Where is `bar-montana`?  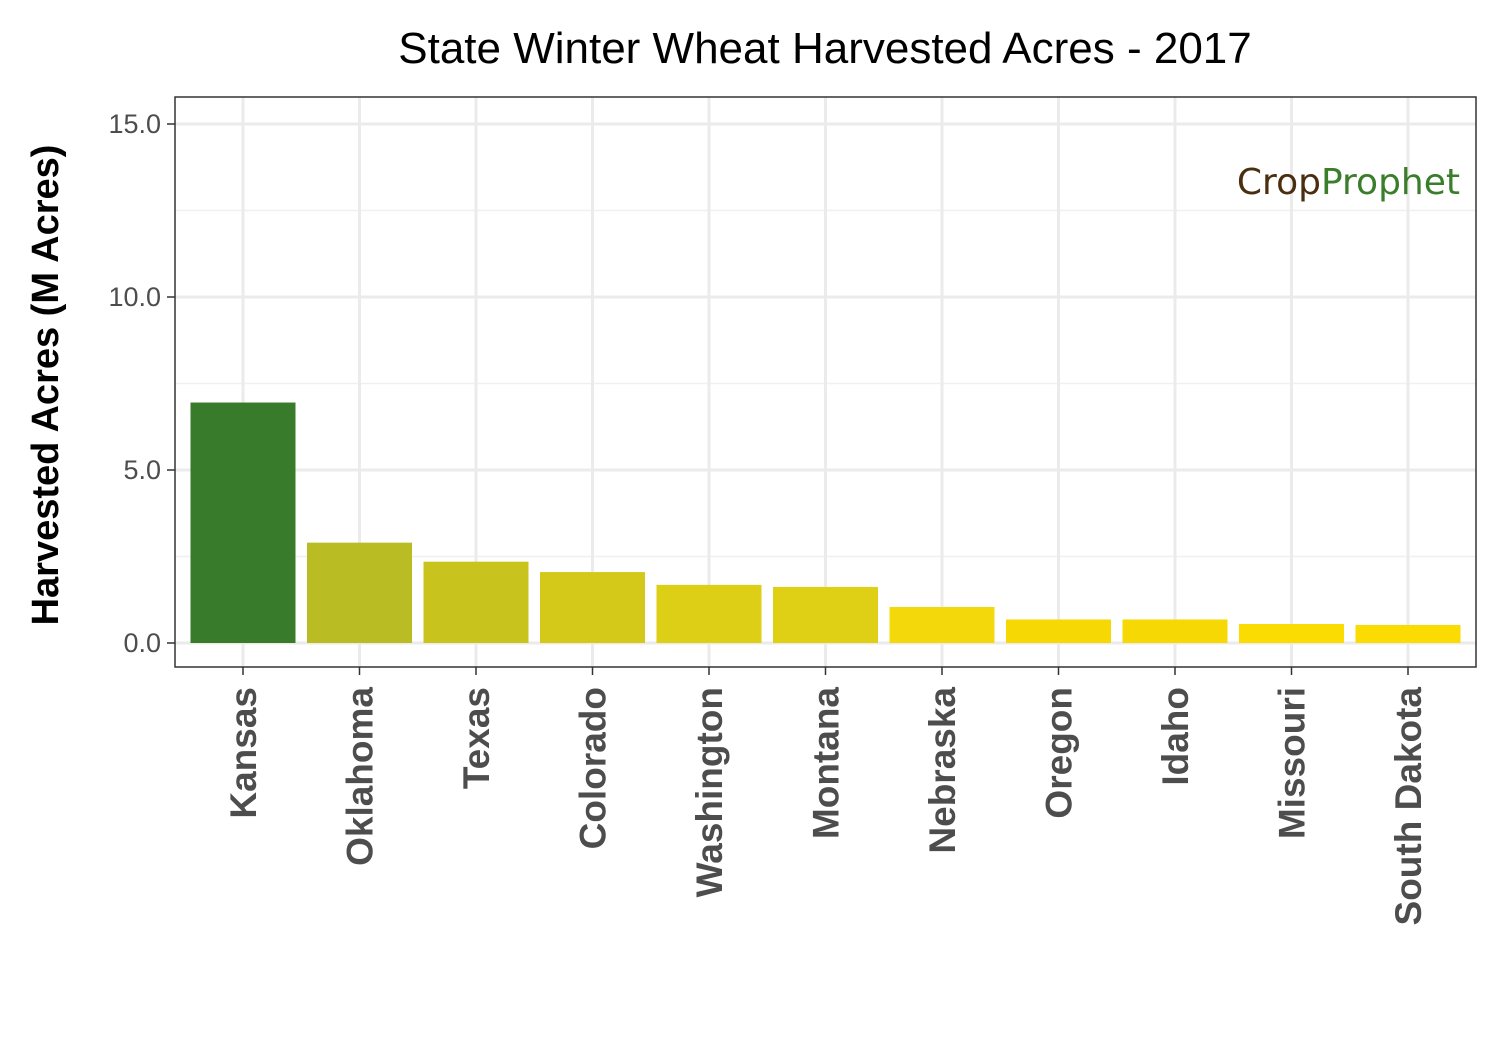 bar-montana is located at coordinates (825, 614).